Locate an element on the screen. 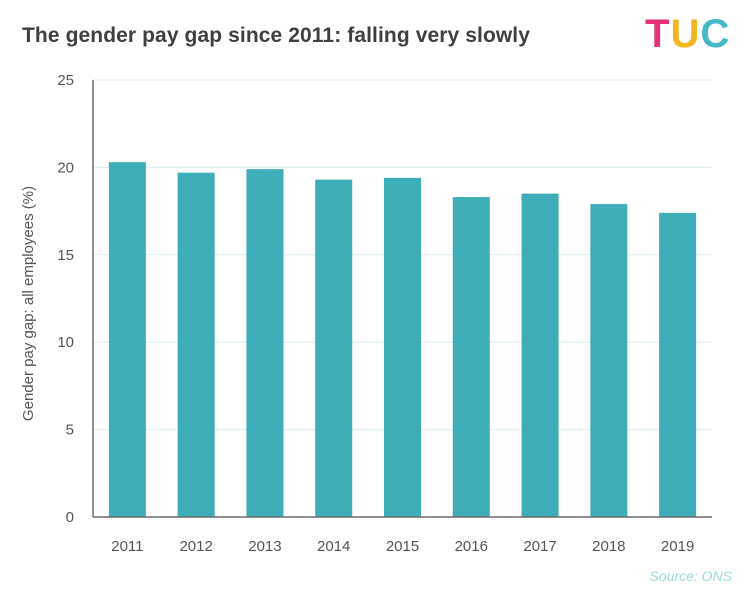 This screenshot has width=750, height=598. source-note: Source: ONS is located at coordinates (690, 576).